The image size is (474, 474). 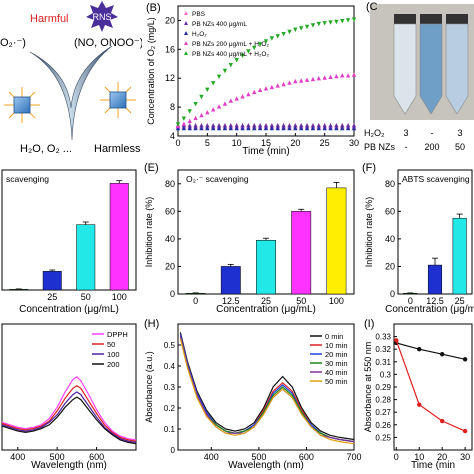 What do you see at coordinates (170, 408) in the screenshot?
I see `y-tick-label: 0.2` at bounding box center [170, 408].